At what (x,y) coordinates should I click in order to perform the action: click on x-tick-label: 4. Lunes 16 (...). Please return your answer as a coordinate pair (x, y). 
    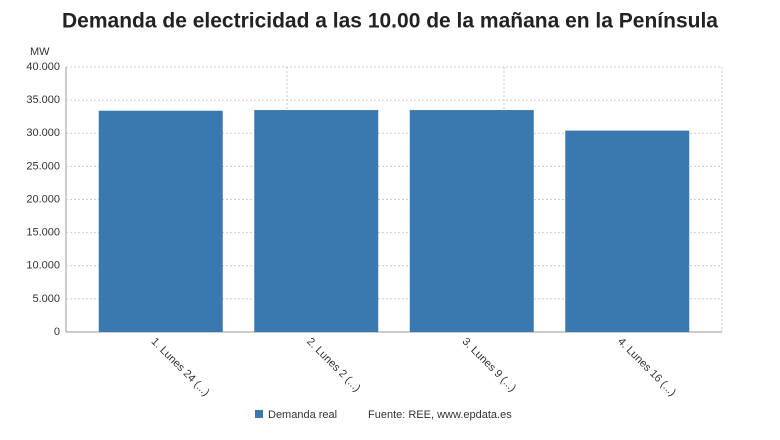
    Looking at the image, I should click on (646, 367).